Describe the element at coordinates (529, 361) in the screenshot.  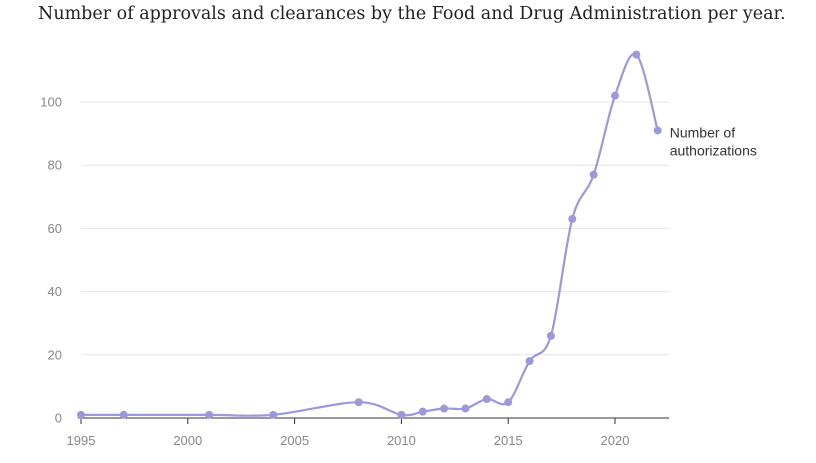
I see `data-point-2016` at that location.